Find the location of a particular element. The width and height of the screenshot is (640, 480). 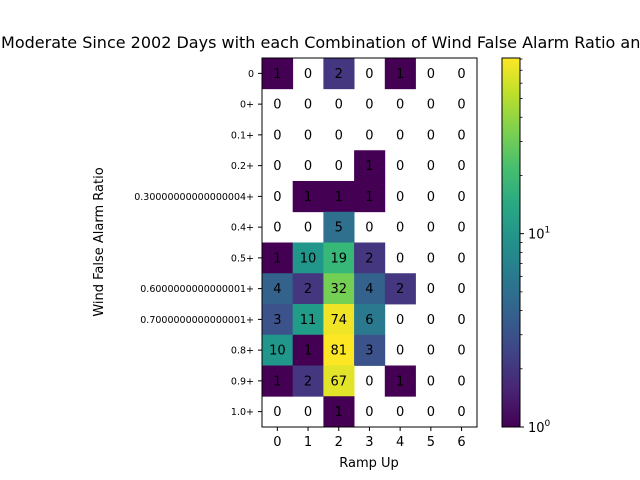

y-tick-label: 1.0+ is located at coordinates (242, 412).